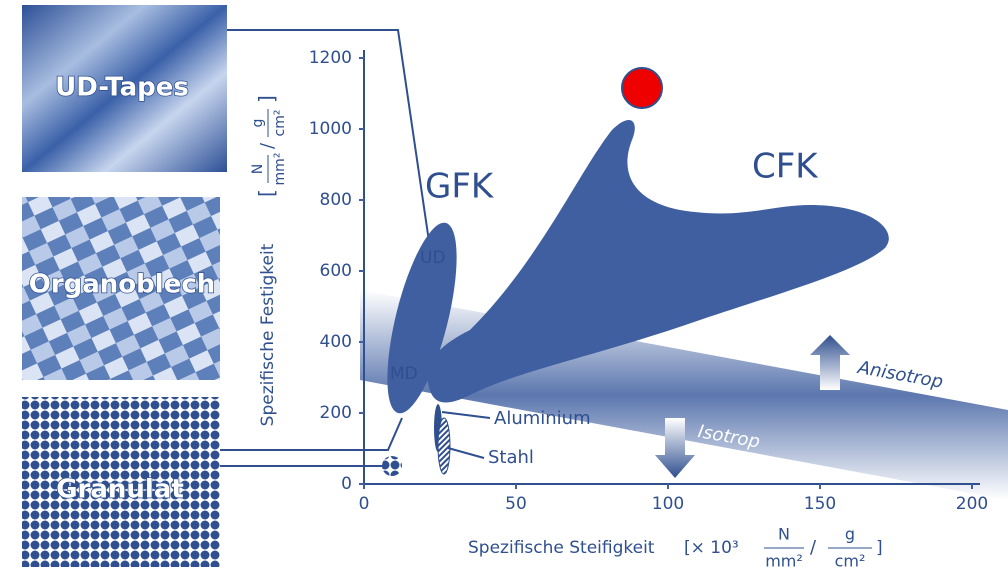  I want to click on region-label: UD, so click(433, 258).